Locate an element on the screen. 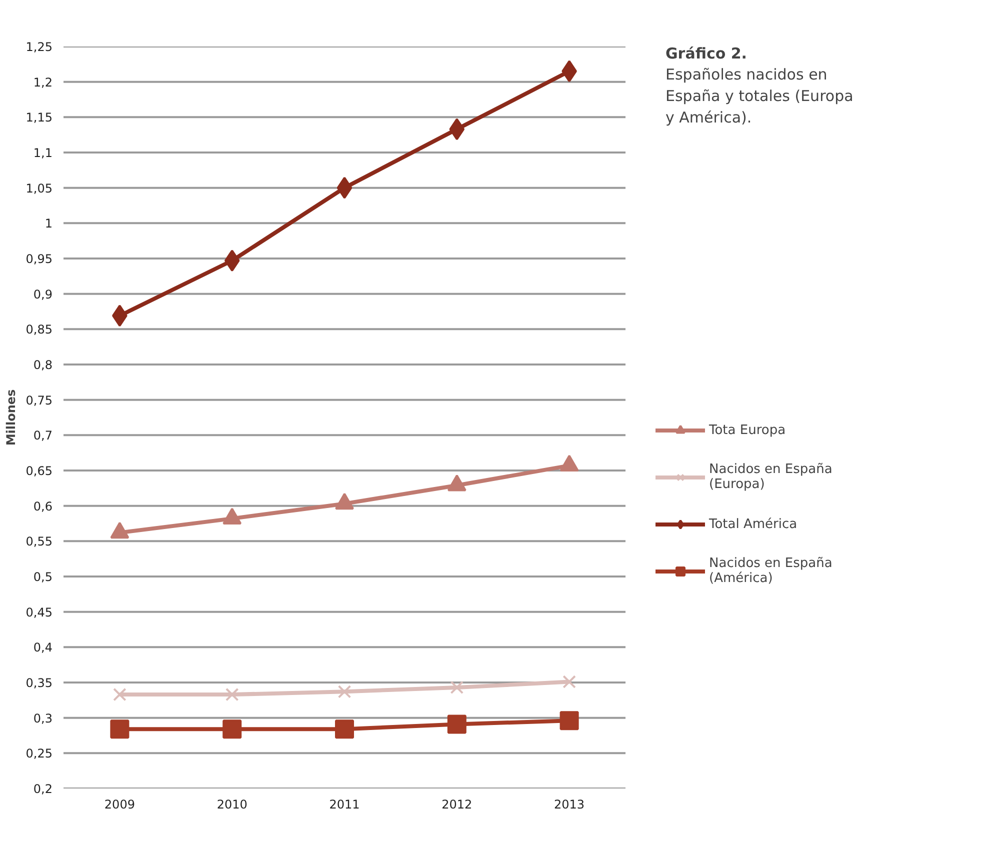 Image resolution: width=988 pixels, height=861 pixels. legend-label: Nacidos en España (Europa) is located at coordinates (770, 477).